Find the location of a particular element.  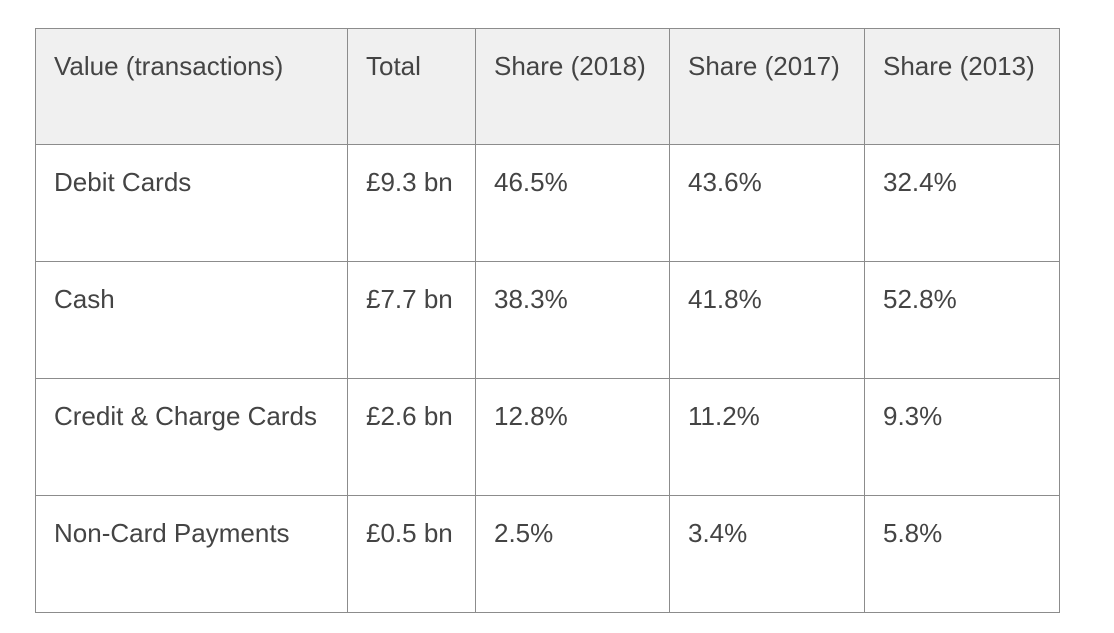

table-cell: 2.5% is located at coordinates (572, 554).